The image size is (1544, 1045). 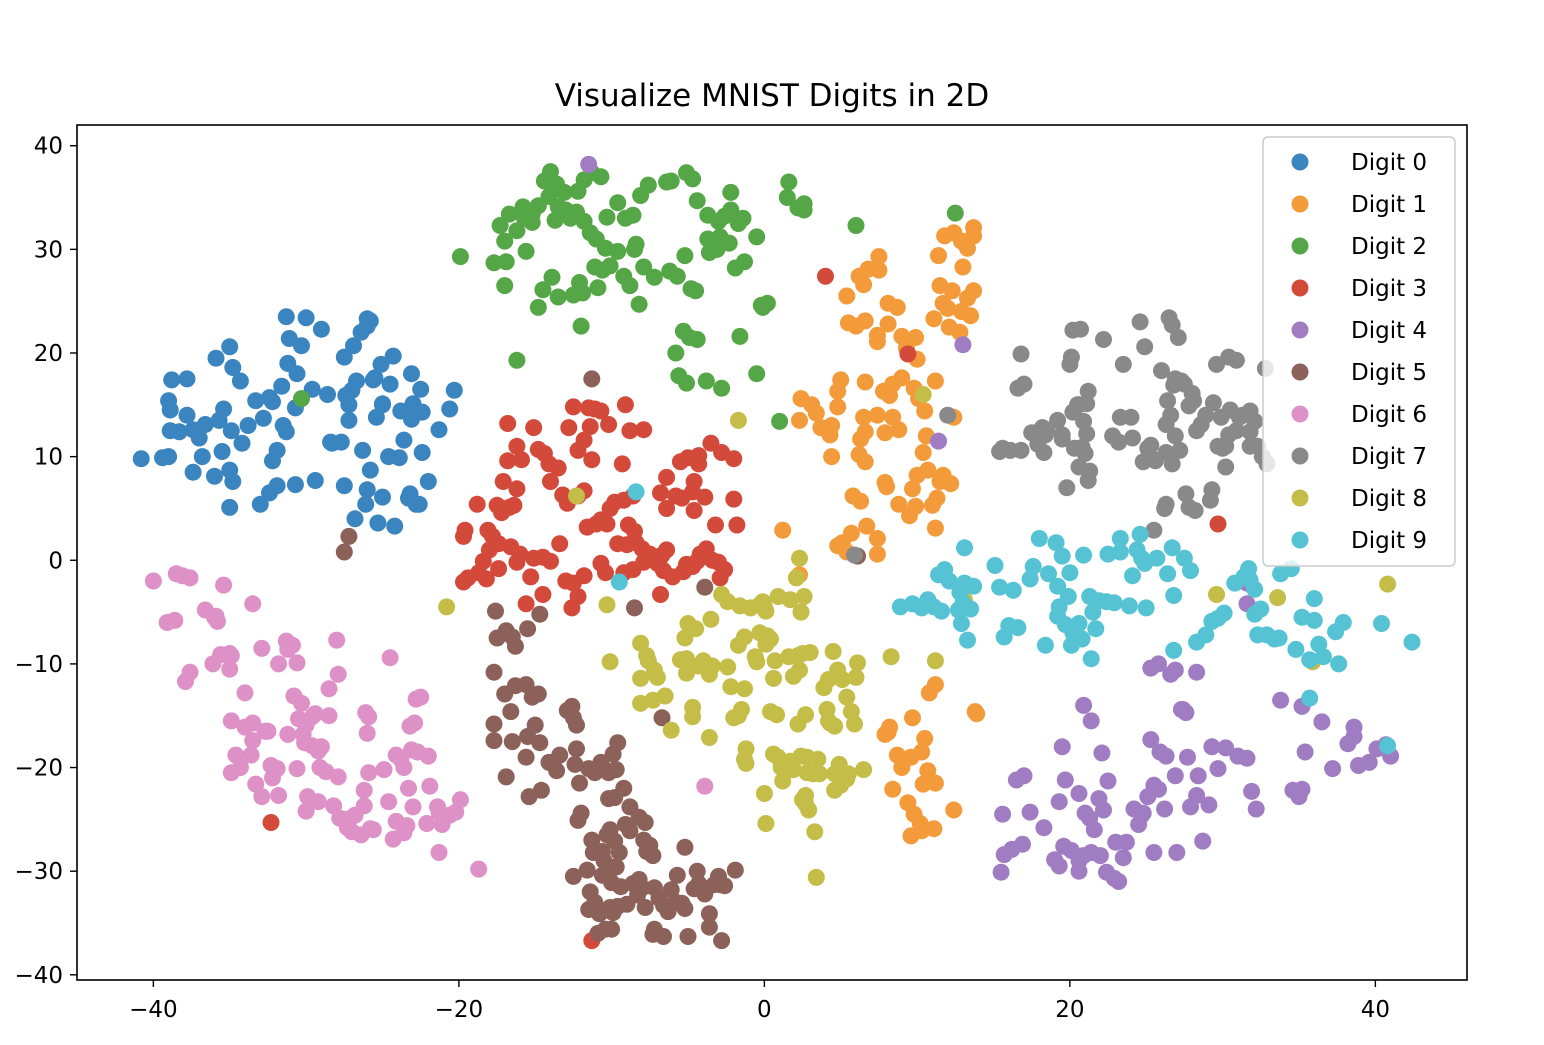 I want to click on legend-marker, so click(x=1300, y=246).